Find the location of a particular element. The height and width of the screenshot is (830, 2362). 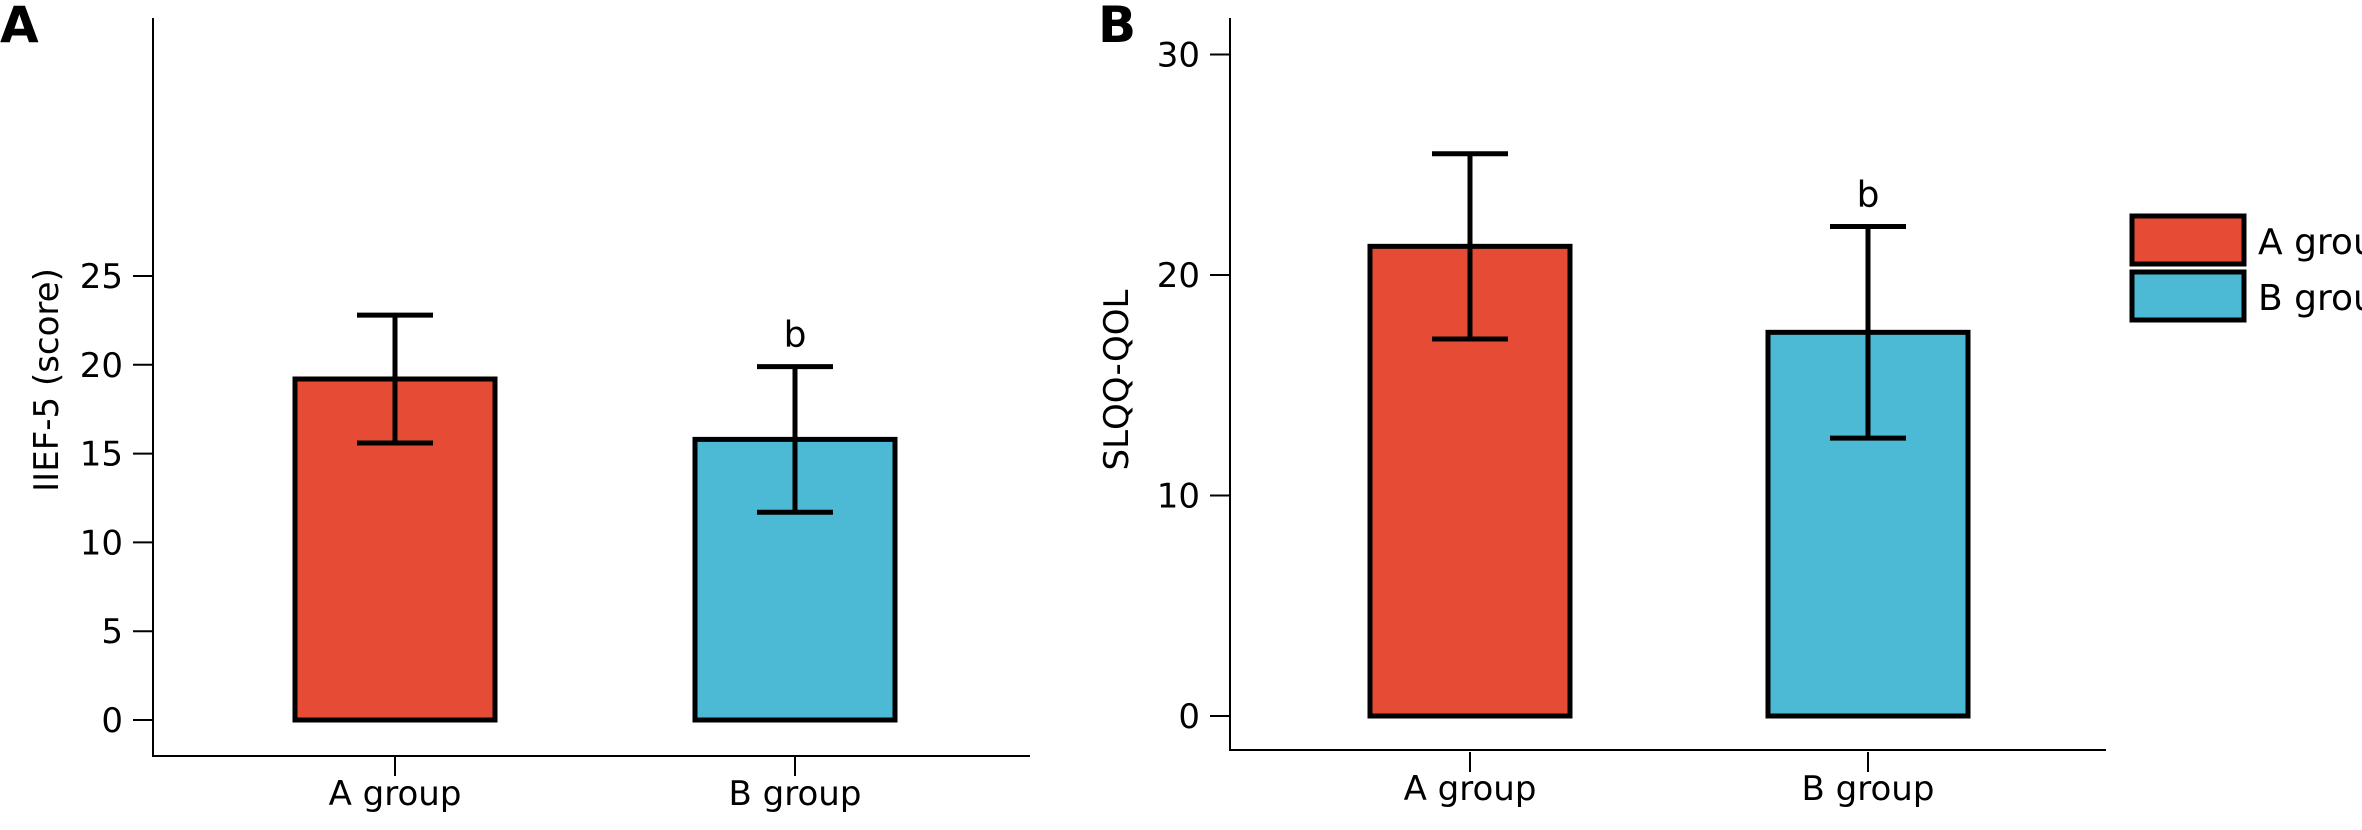

y-tick-label: 30 is located at coordinates (1178, 56).